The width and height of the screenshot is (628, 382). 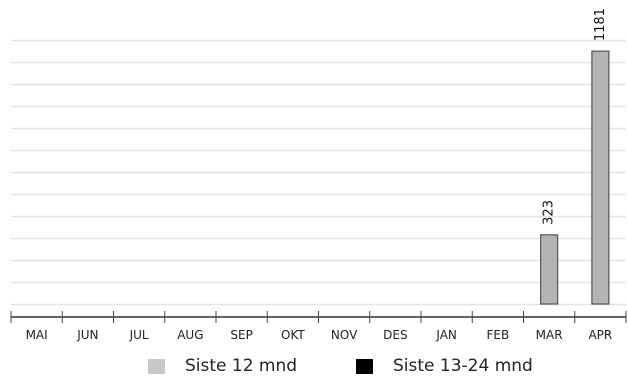 I want to click on x-tick-label: MAR, so click(x=549, y=335).